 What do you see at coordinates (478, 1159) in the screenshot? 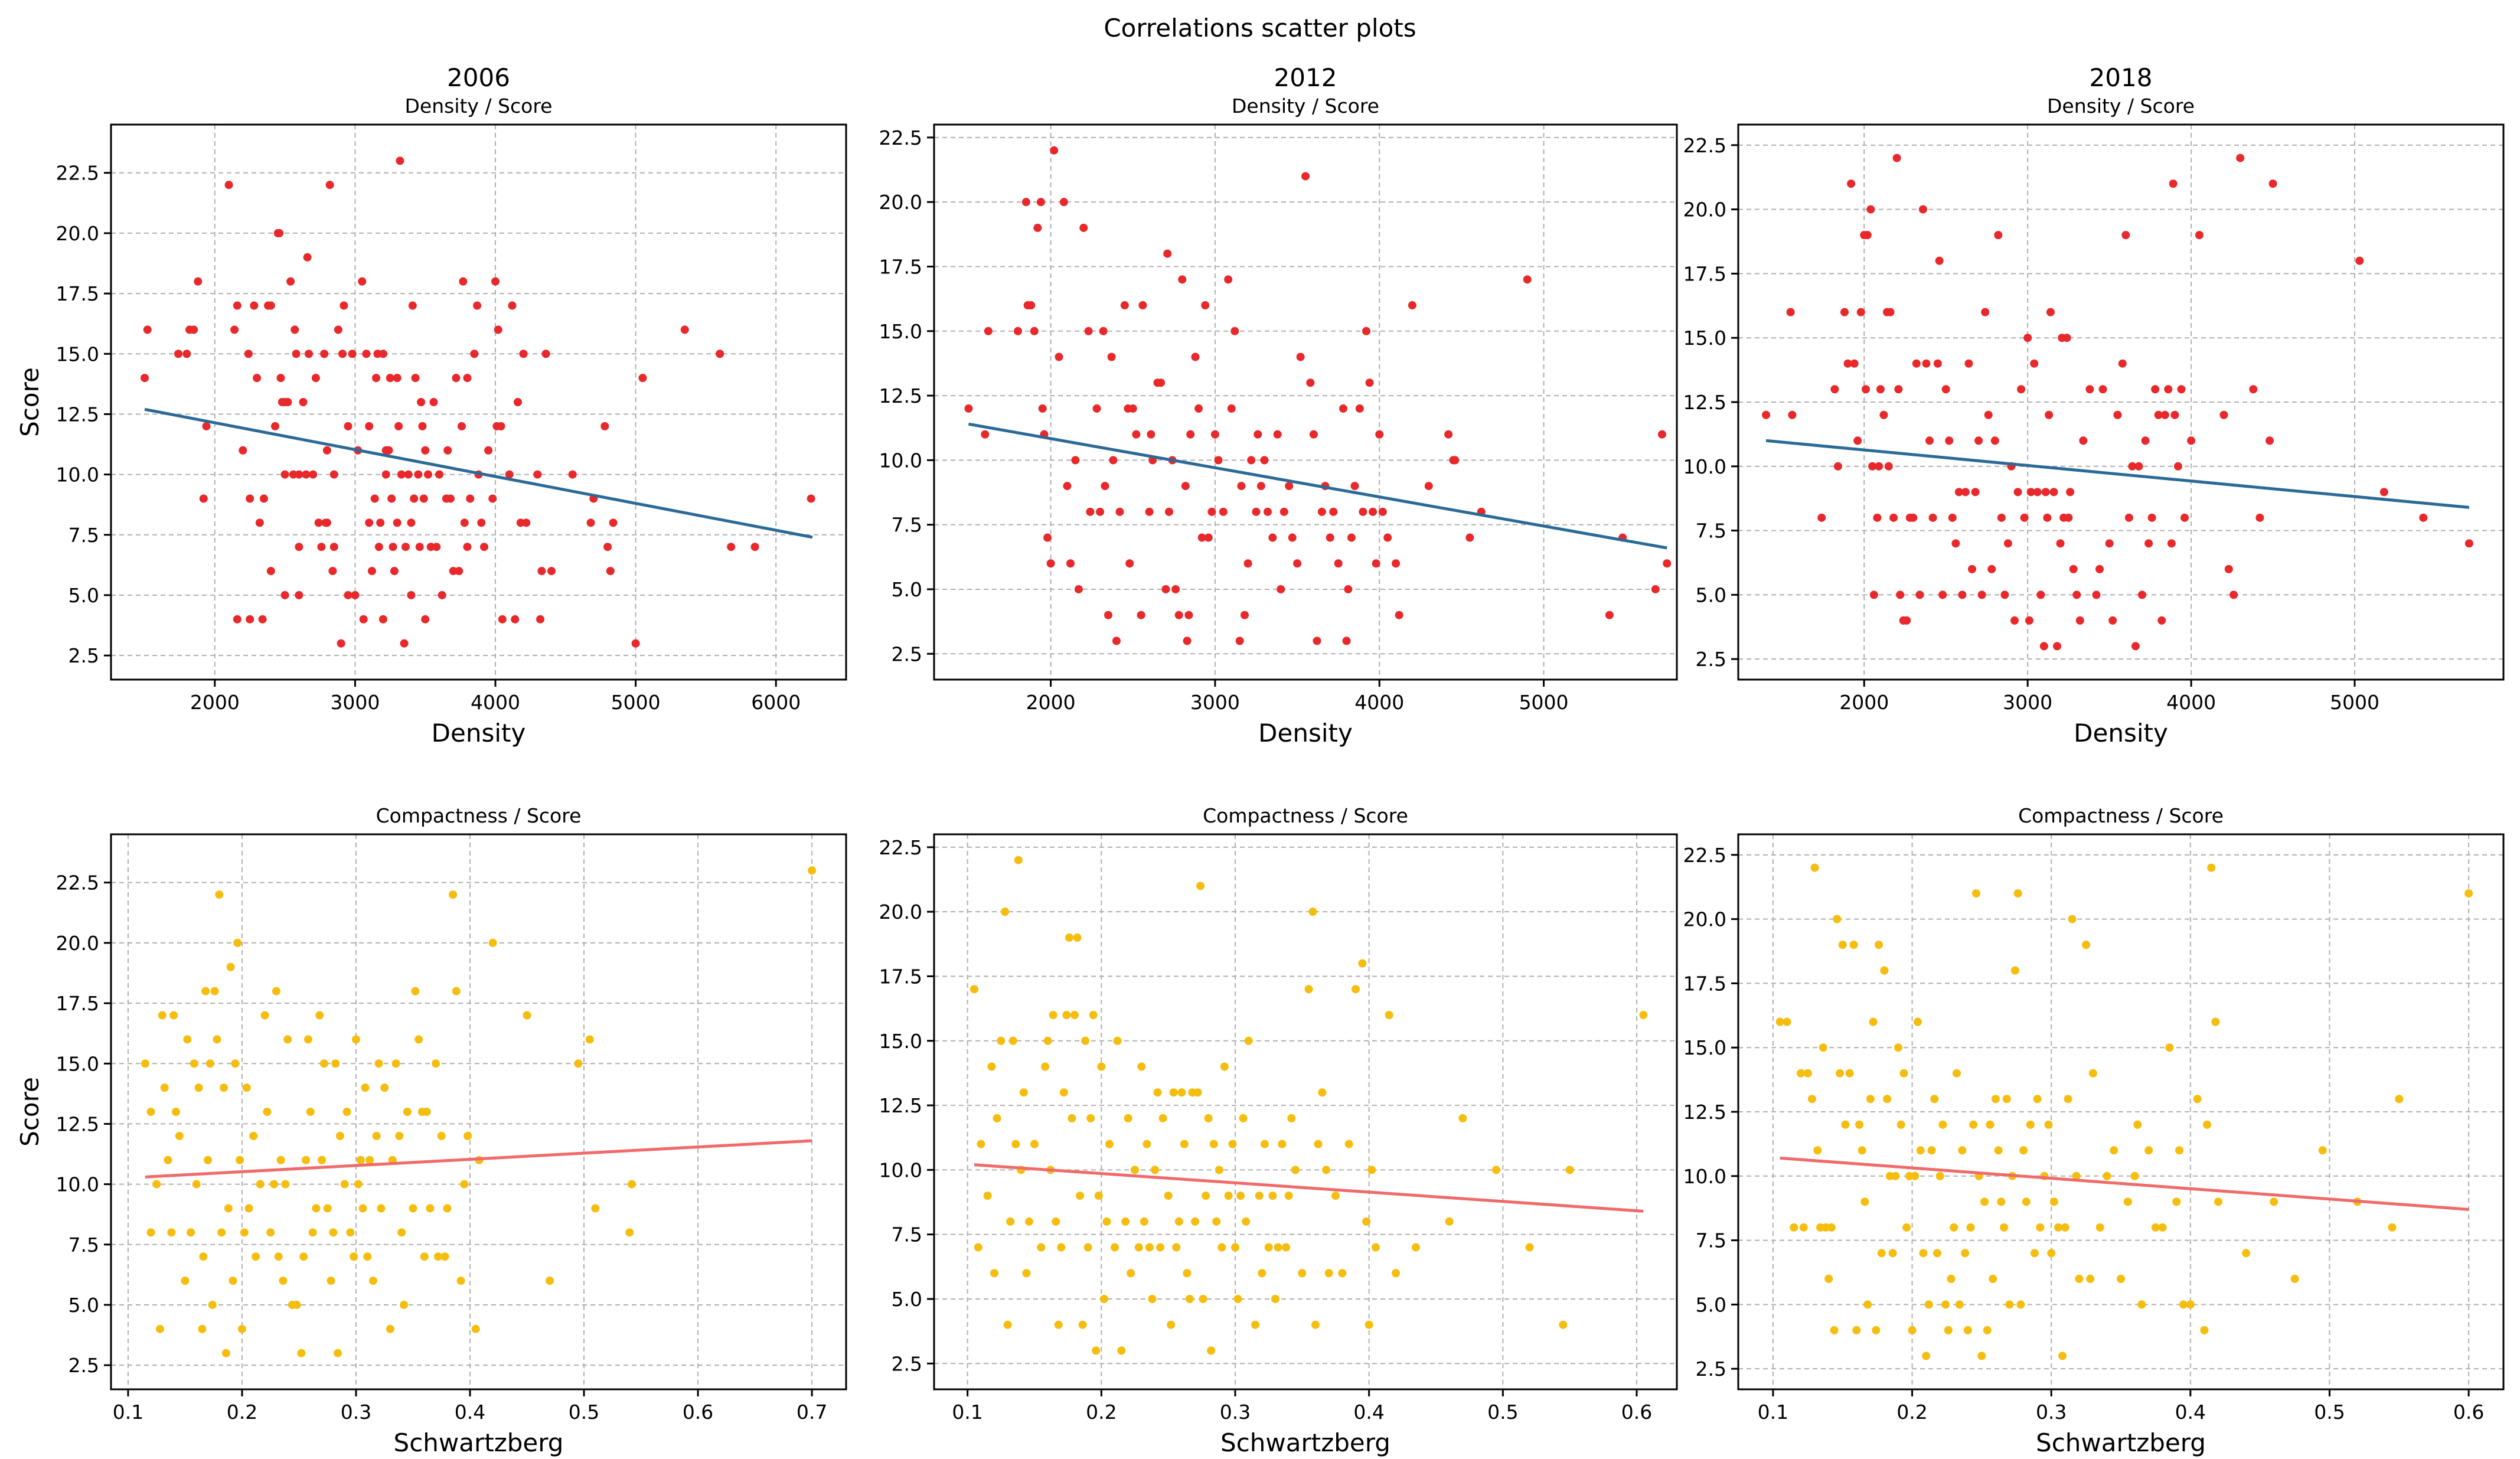
I see `trend-line` at bounding box center [478, 1159].